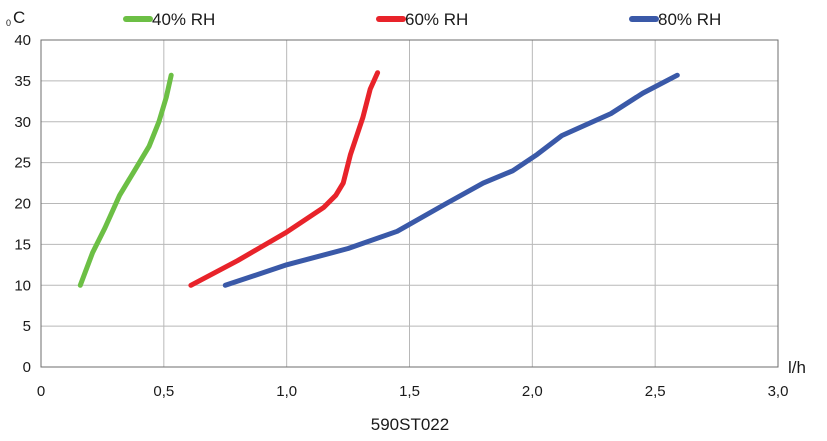 The width and height of the screenshot is (827, 441). Describe the element at coordinates (27, 367) in the screenshot. I see `y-tick-label: 0` at that location.